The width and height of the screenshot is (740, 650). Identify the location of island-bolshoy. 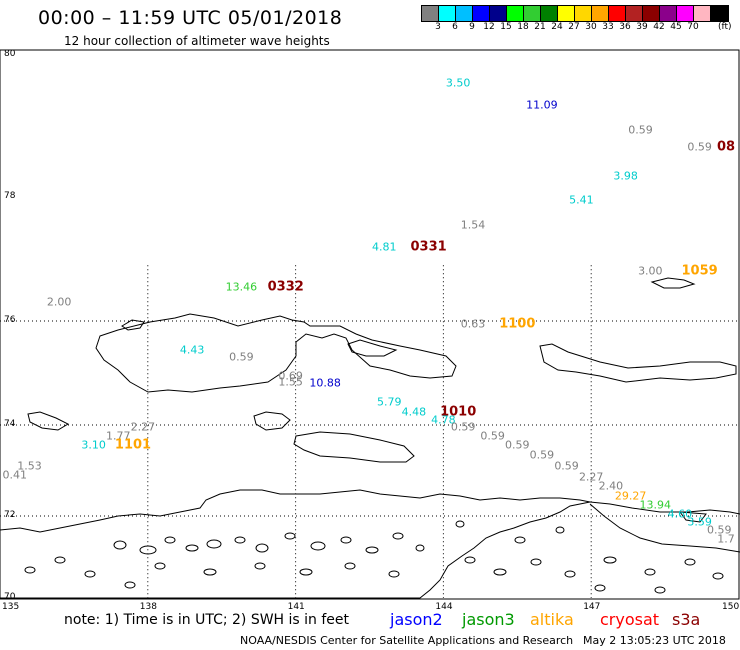
(354, 447).